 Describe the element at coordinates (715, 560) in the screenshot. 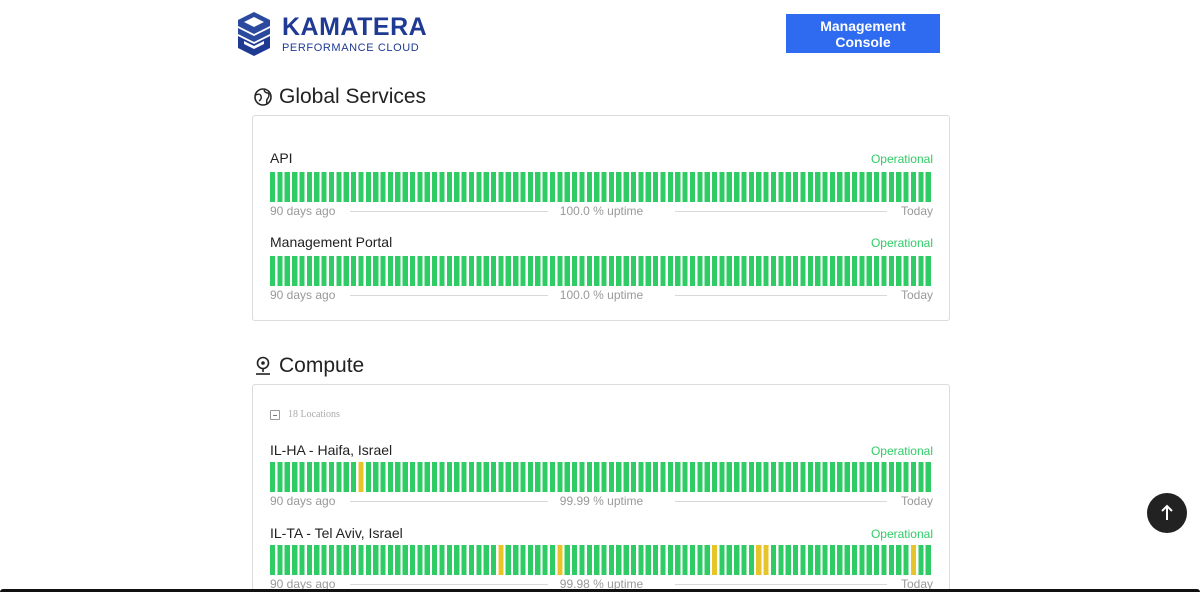

I see `uptime-bar-partial` at that location.